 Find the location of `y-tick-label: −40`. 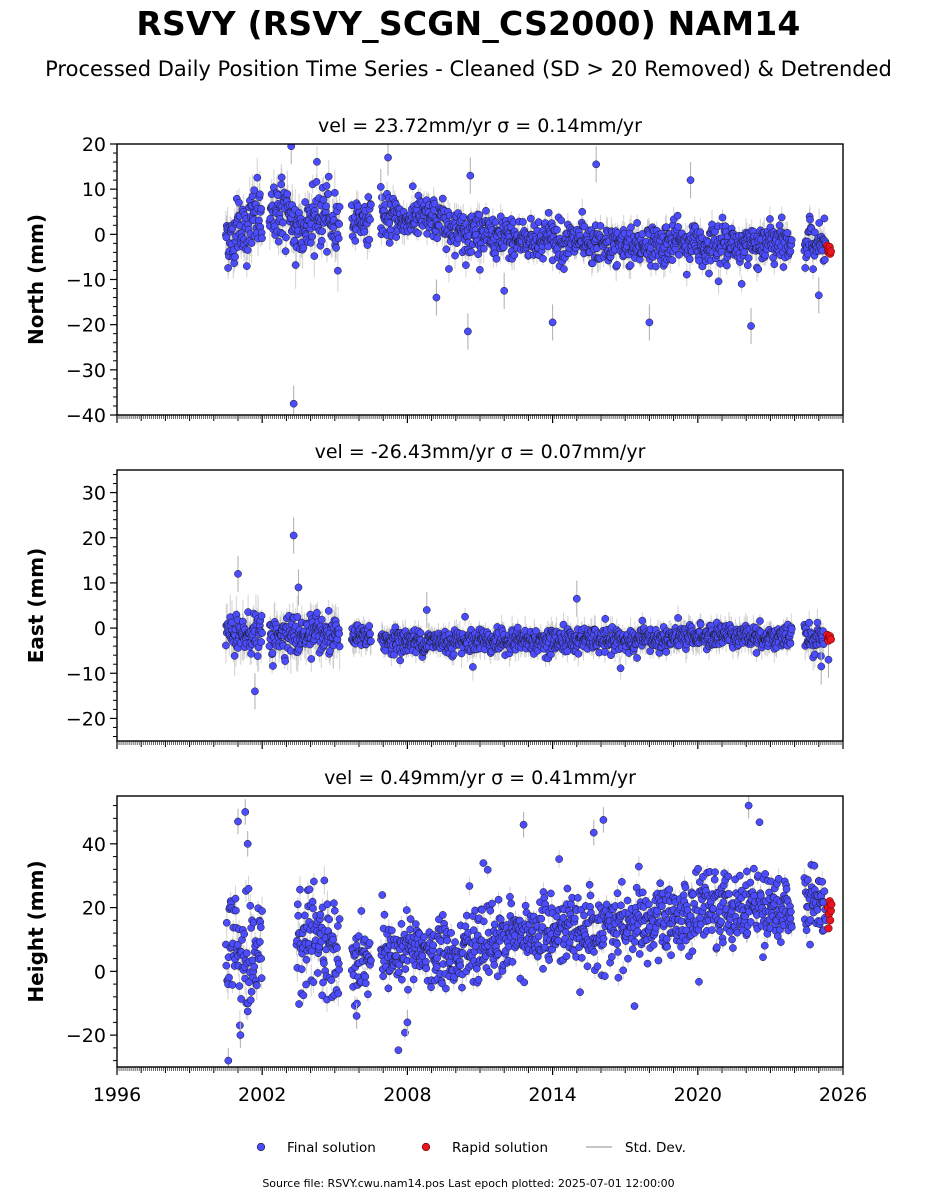

y-tick-label: −40 is located at coordinates (86, 416).